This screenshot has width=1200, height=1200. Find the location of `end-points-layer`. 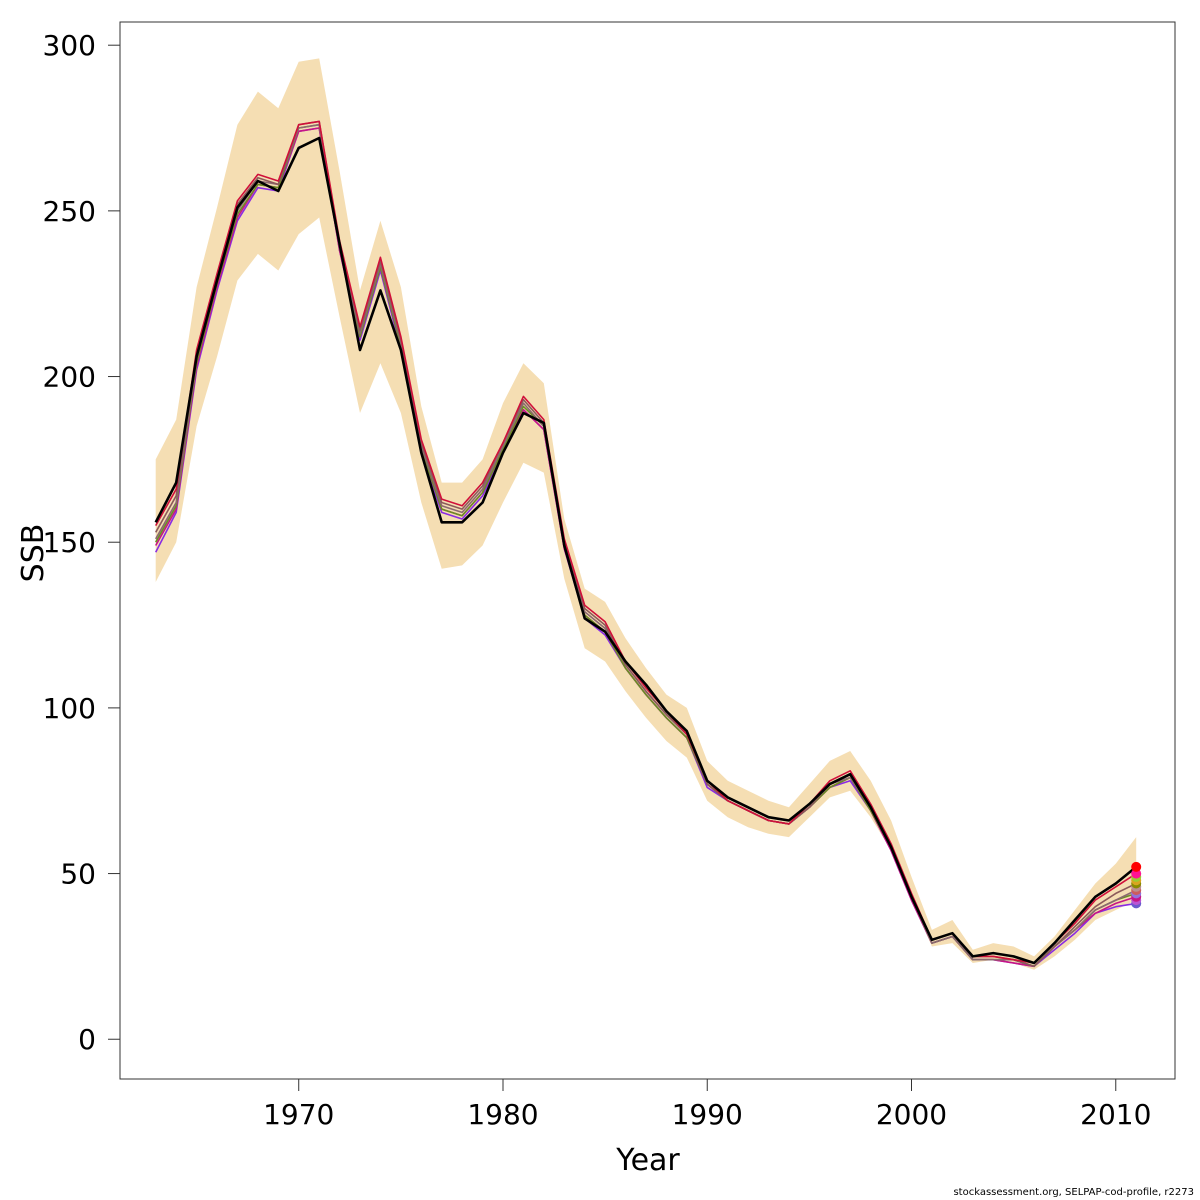

end-points-layer is located at coordinates (1136, 885).